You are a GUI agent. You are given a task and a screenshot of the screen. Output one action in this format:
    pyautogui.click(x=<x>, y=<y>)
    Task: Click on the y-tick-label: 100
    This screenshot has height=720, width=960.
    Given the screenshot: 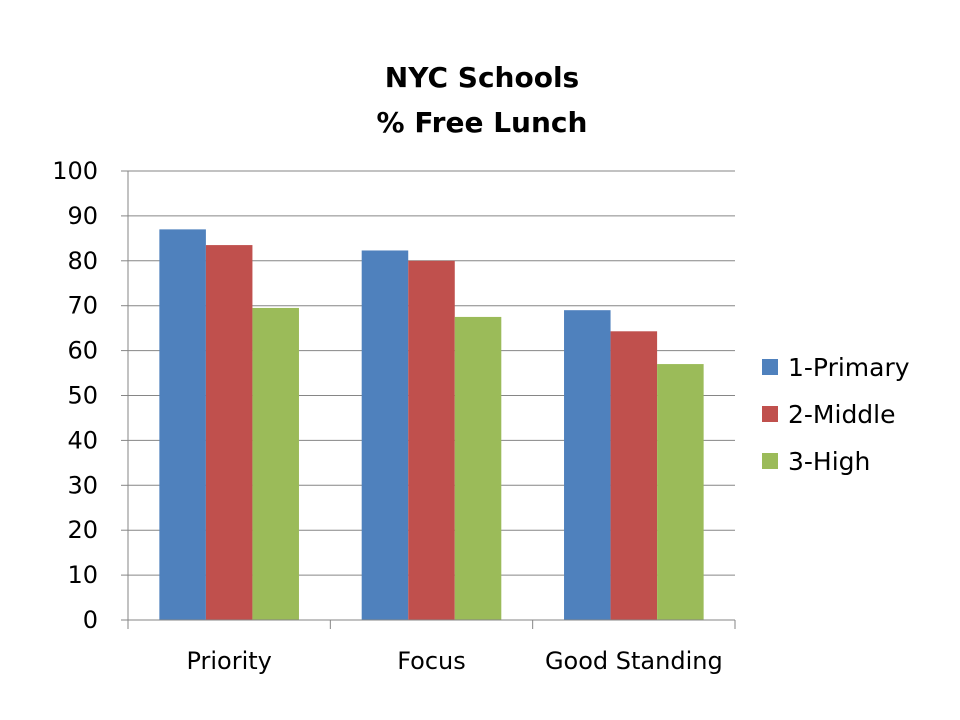 What is the action you would take?
    pyautogui.click(x=75, y=171)
    